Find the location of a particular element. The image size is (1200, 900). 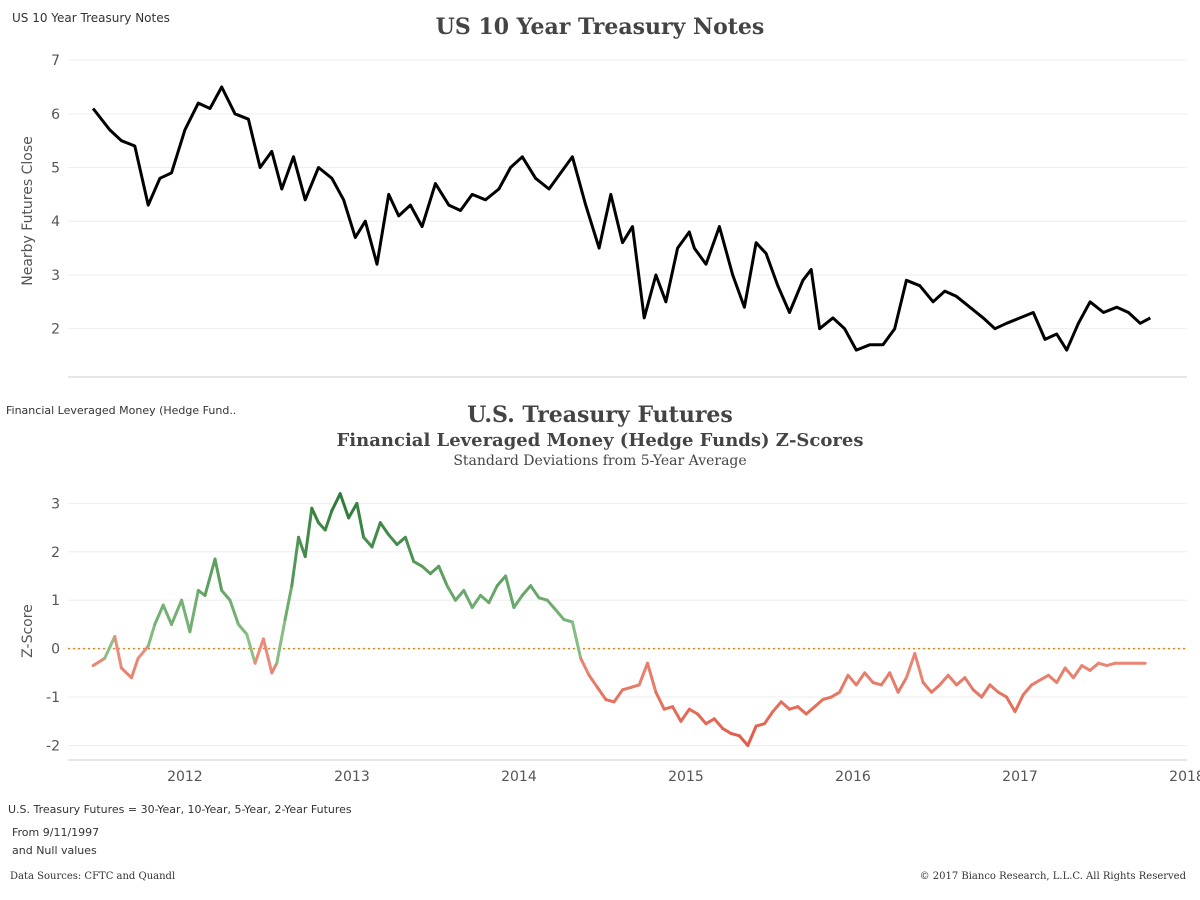

bottom-chart-subtitle-2: Standard Deviations from 5-Year Average is located at coordinates (600, 461).